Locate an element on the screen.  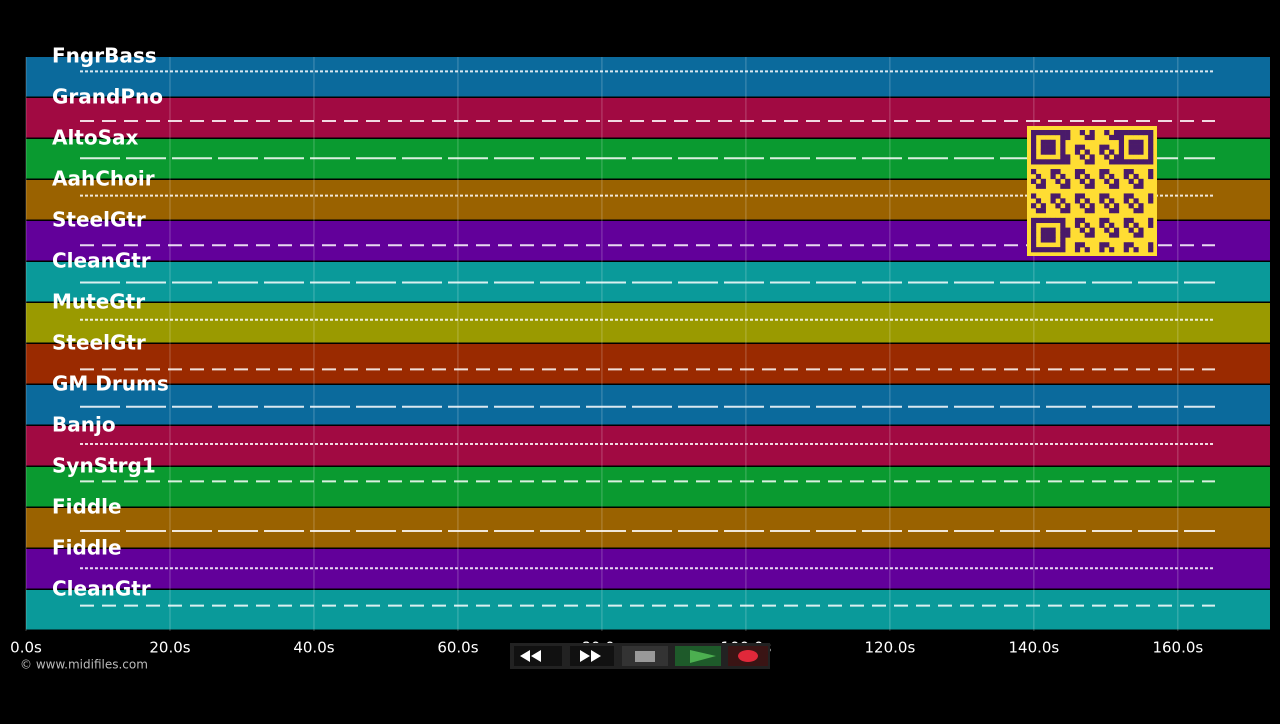
track-label: SynStrg1 is located at coordinates (104, 466).